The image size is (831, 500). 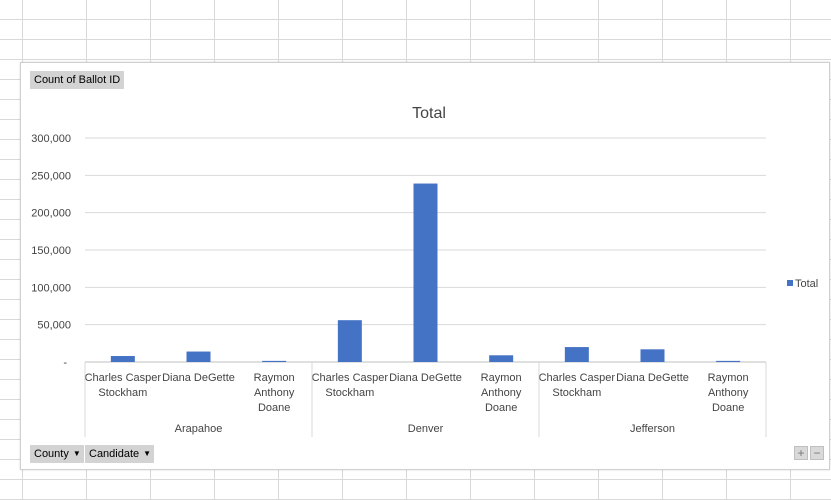 I want to click on candidate-field-button: Candidate ▼, so click(x=120, y=454).